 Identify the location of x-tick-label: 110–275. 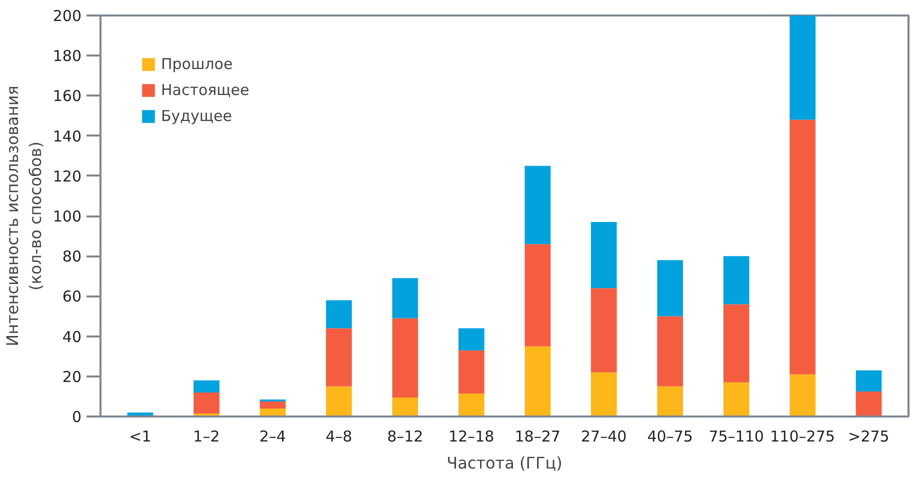
(802, 437).